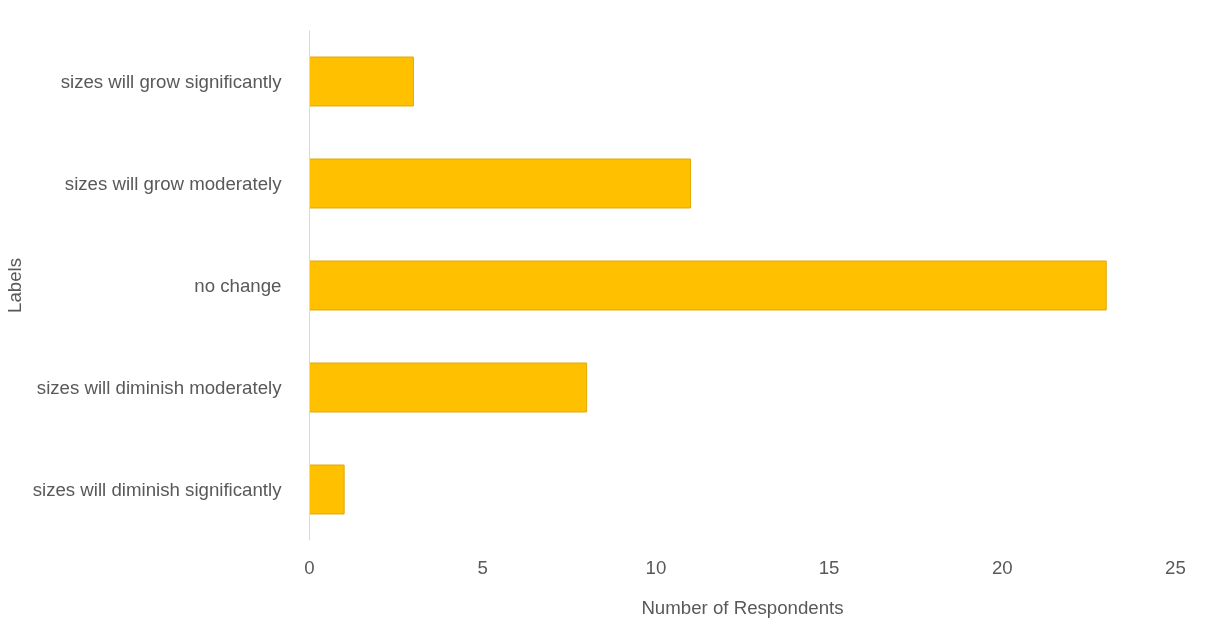  What do you see at coordinates (157, 489) in the screenshot?
I see `y-tick-label: sizes will diminish significantly` at bounding box center [157, 489].